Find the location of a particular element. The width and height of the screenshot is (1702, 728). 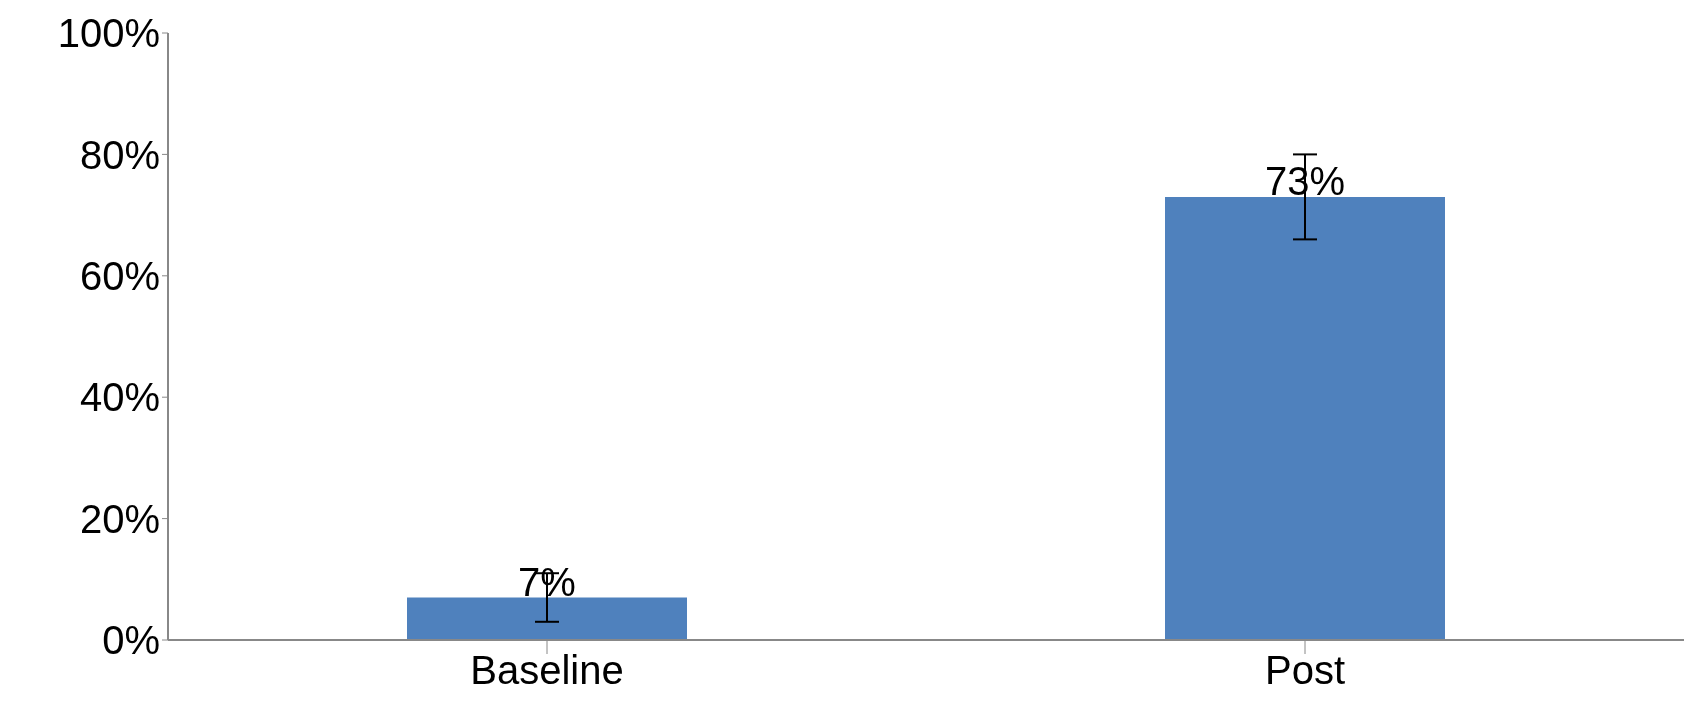

y-tick-label: 100% is located at coordinates (108, 33).